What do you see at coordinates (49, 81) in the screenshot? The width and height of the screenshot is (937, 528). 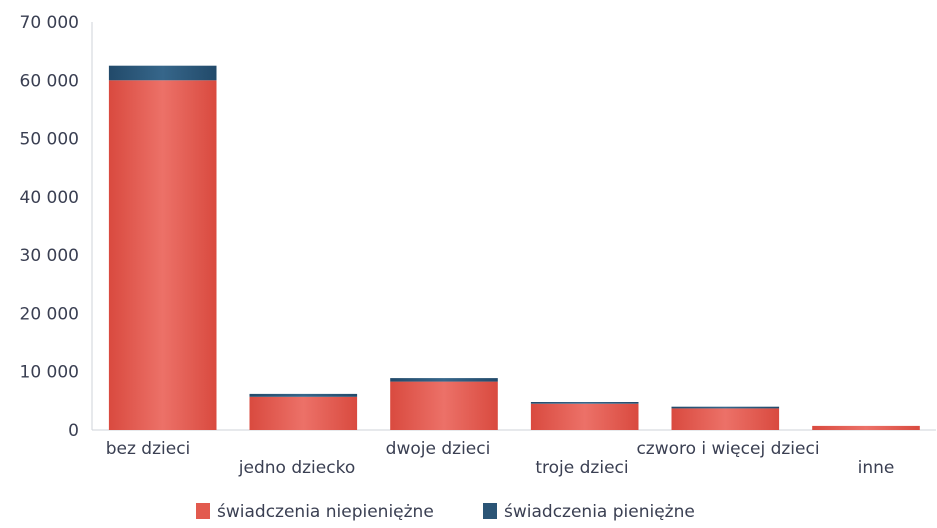 I see `y-tick-label: 60 000` at bounding box center [49, 81].